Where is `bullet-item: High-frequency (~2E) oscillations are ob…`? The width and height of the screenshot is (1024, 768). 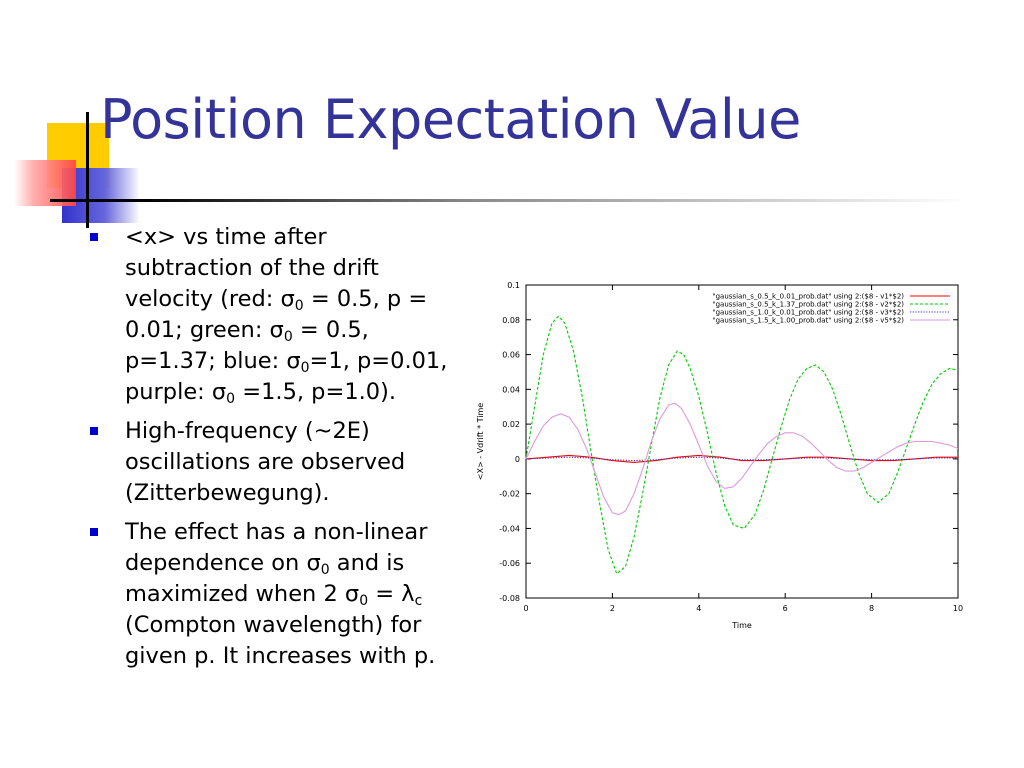 bullet-item: High-frequency (~2E) oscillations are ob… is located at coordinates (268, 462).